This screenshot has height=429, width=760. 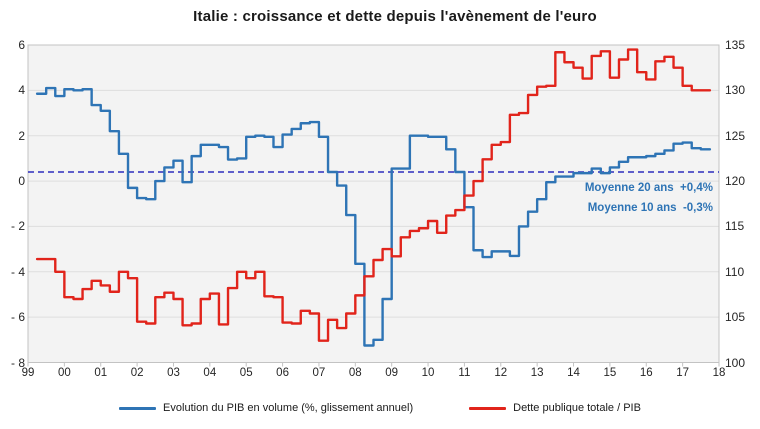 I want to click on x-axis-tick-label: 05, so click(x=246, y=373).